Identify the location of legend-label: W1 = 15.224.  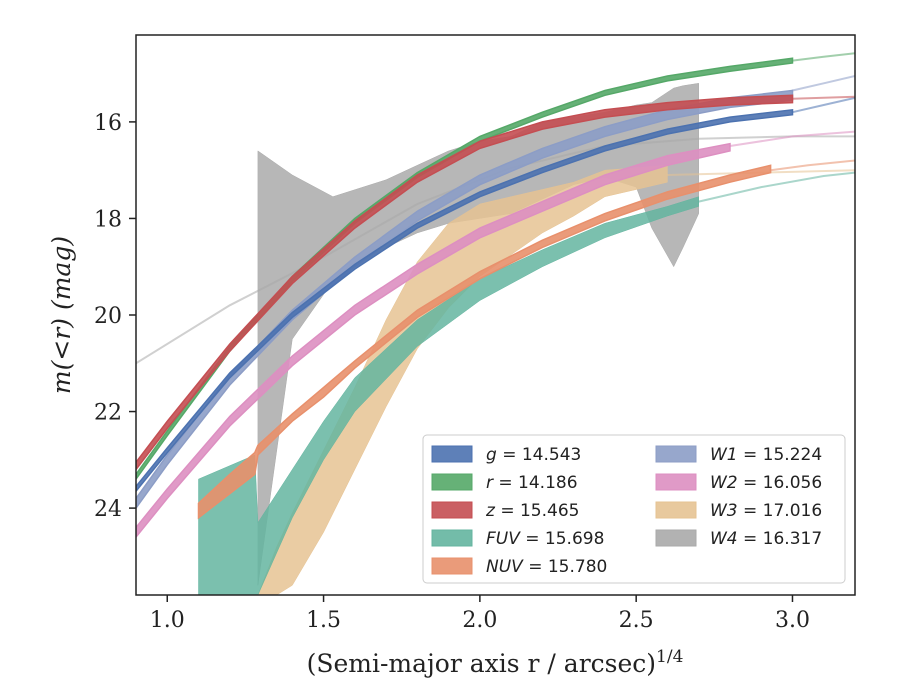
(766, 455).